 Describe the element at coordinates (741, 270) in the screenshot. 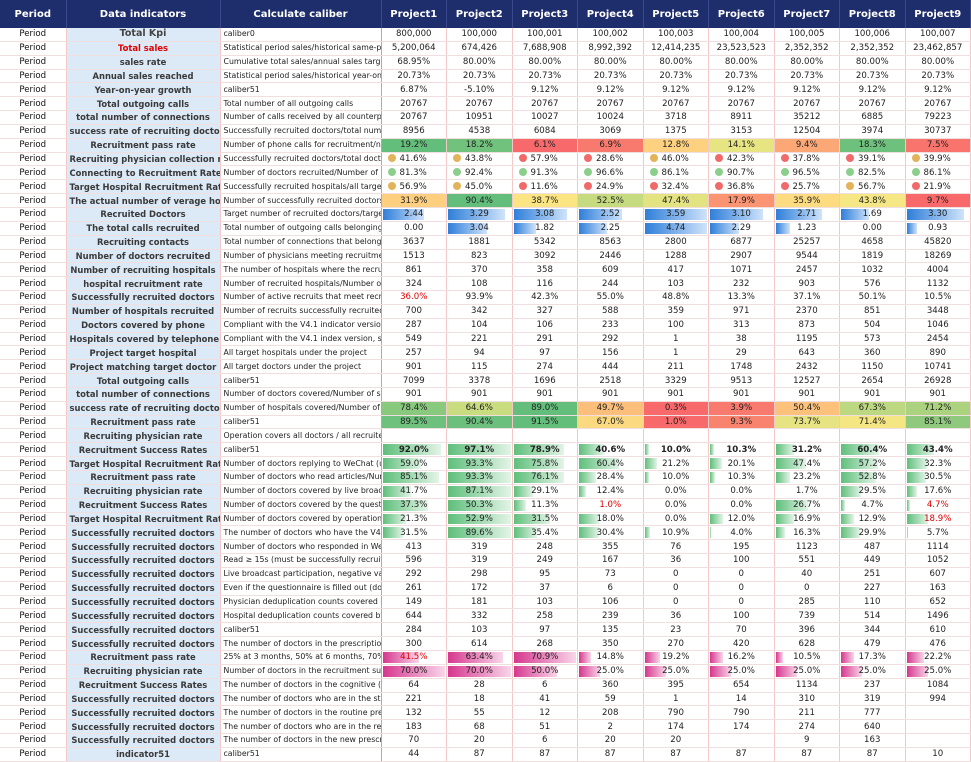

I see `value-cell: 1071` at that location.